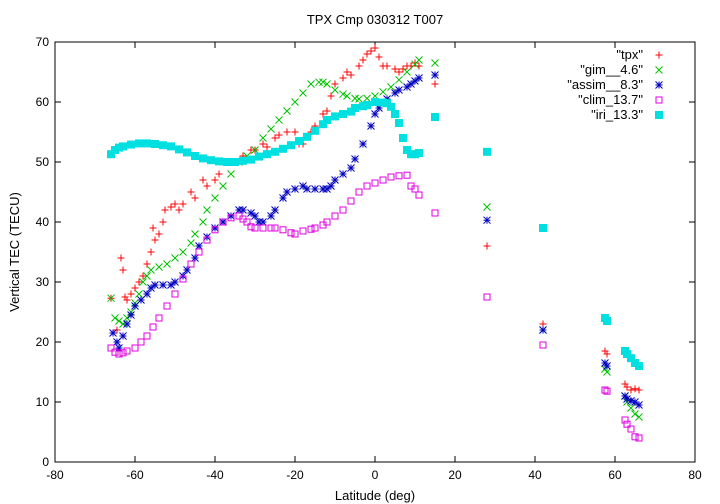 The height and width of the screenshot is (504, 720). I want to click on x-tick-label: 60, so click(615, 475).